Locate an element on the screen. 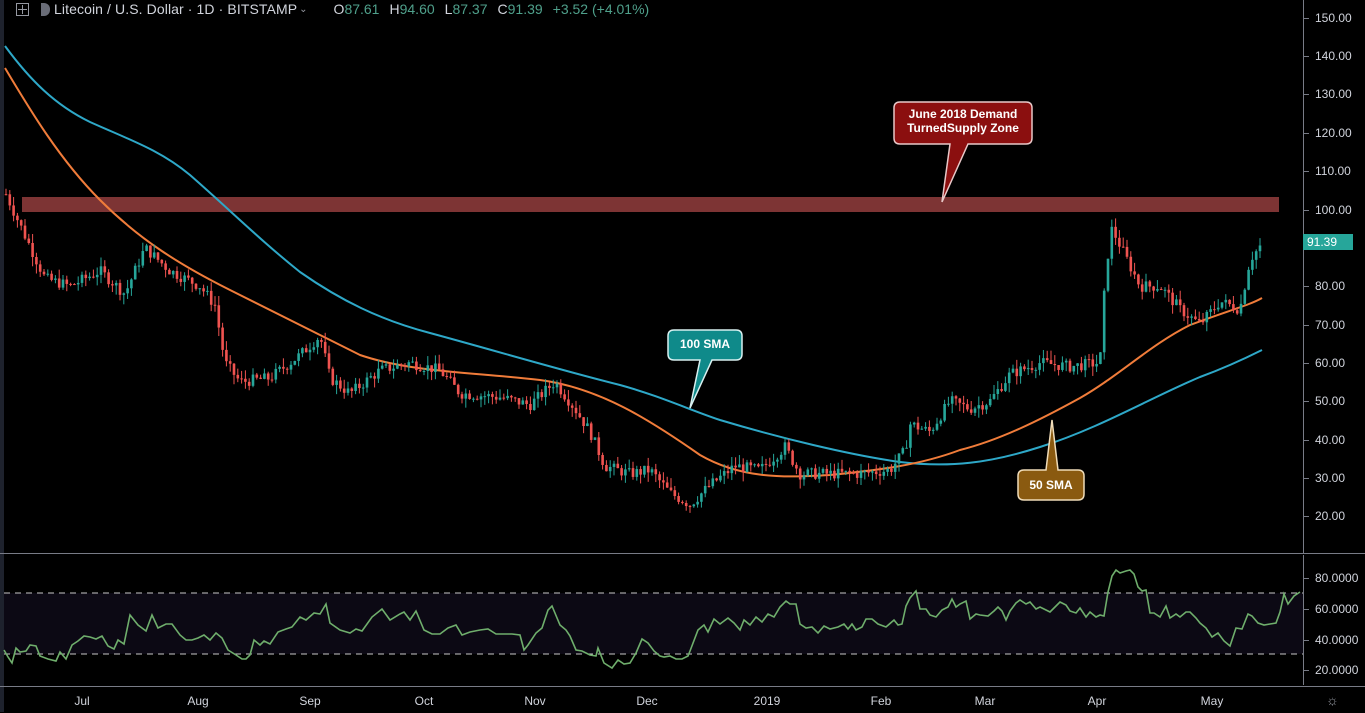  price-tick: 60.00 is located at coordinates (1324, 363).